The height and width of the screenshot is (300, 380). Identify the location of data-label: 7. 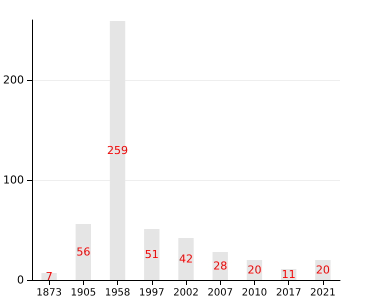
(49, 276).